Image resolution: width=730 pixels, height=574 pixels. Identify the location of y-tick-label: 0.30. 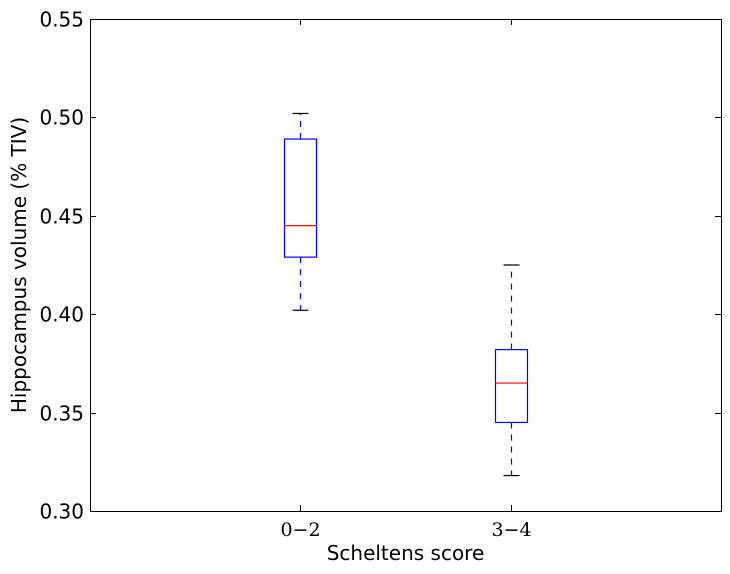
(61, 512).